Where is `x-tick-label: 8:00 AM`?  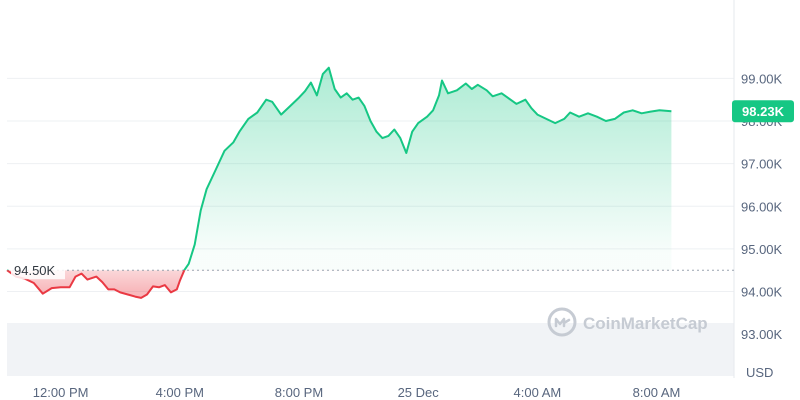 x-tick-label: 8:00 AM is located at coordinates (657, 392).